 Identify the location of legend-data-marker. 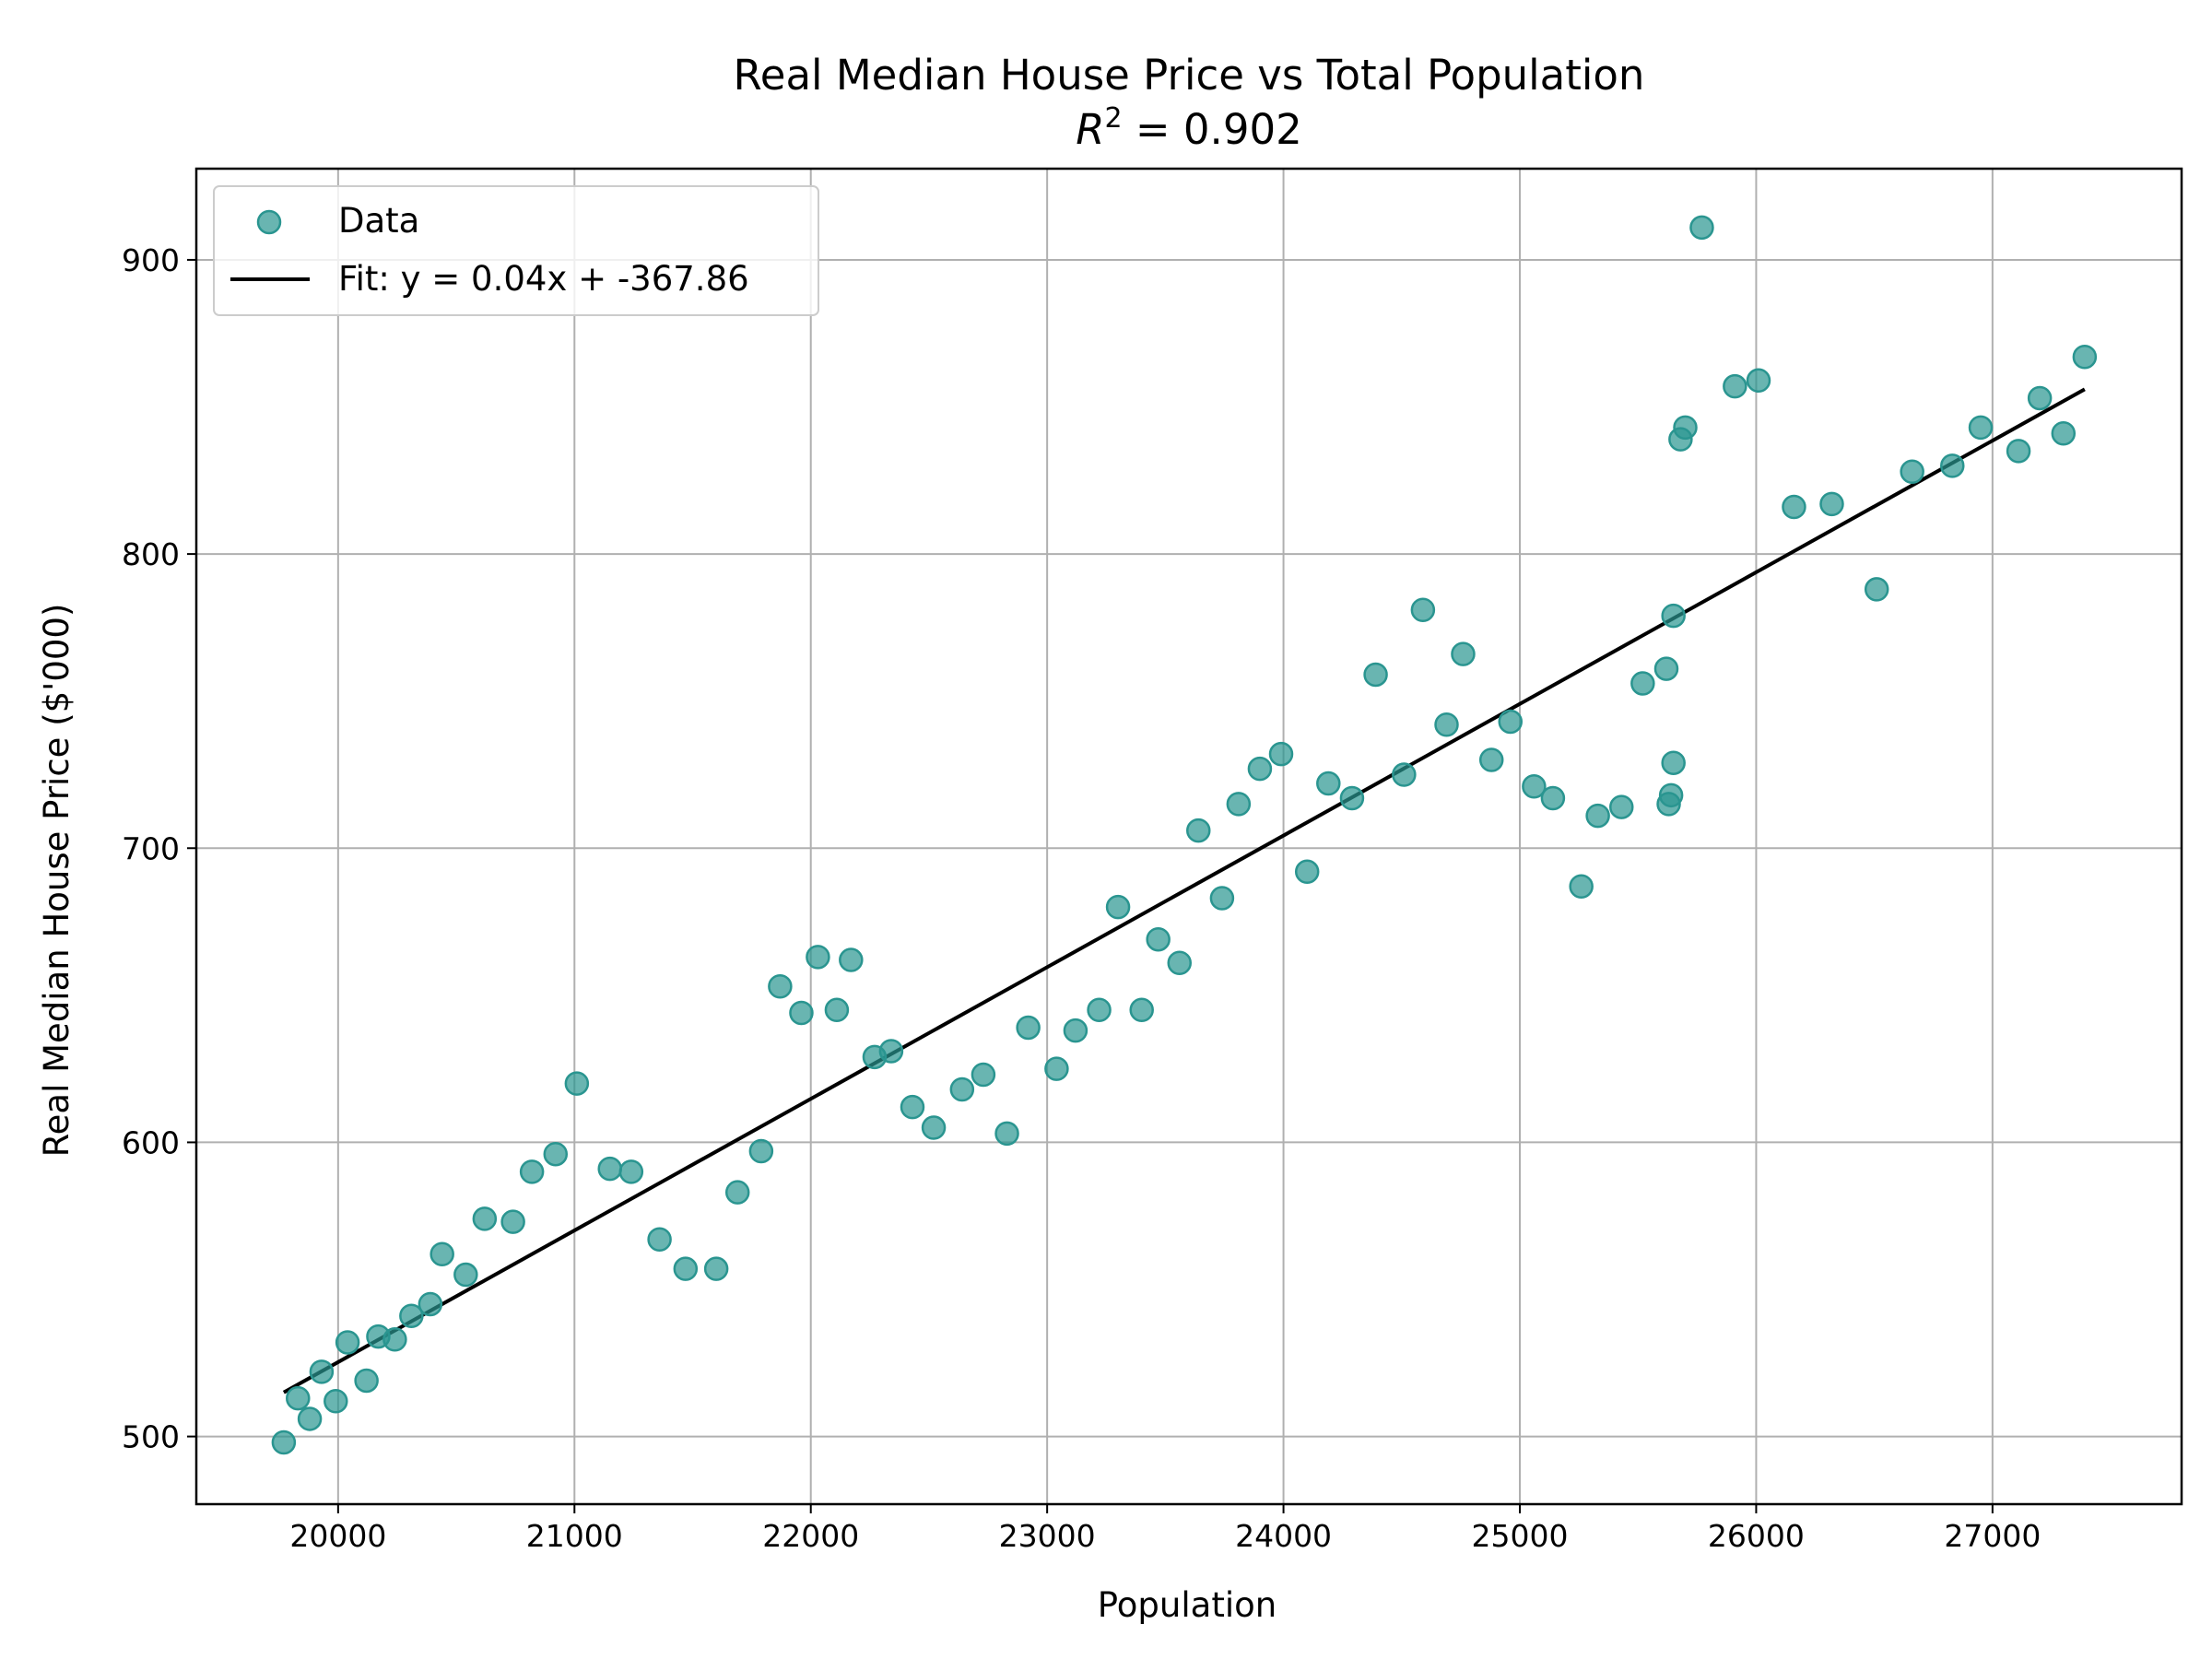
(269, 222).